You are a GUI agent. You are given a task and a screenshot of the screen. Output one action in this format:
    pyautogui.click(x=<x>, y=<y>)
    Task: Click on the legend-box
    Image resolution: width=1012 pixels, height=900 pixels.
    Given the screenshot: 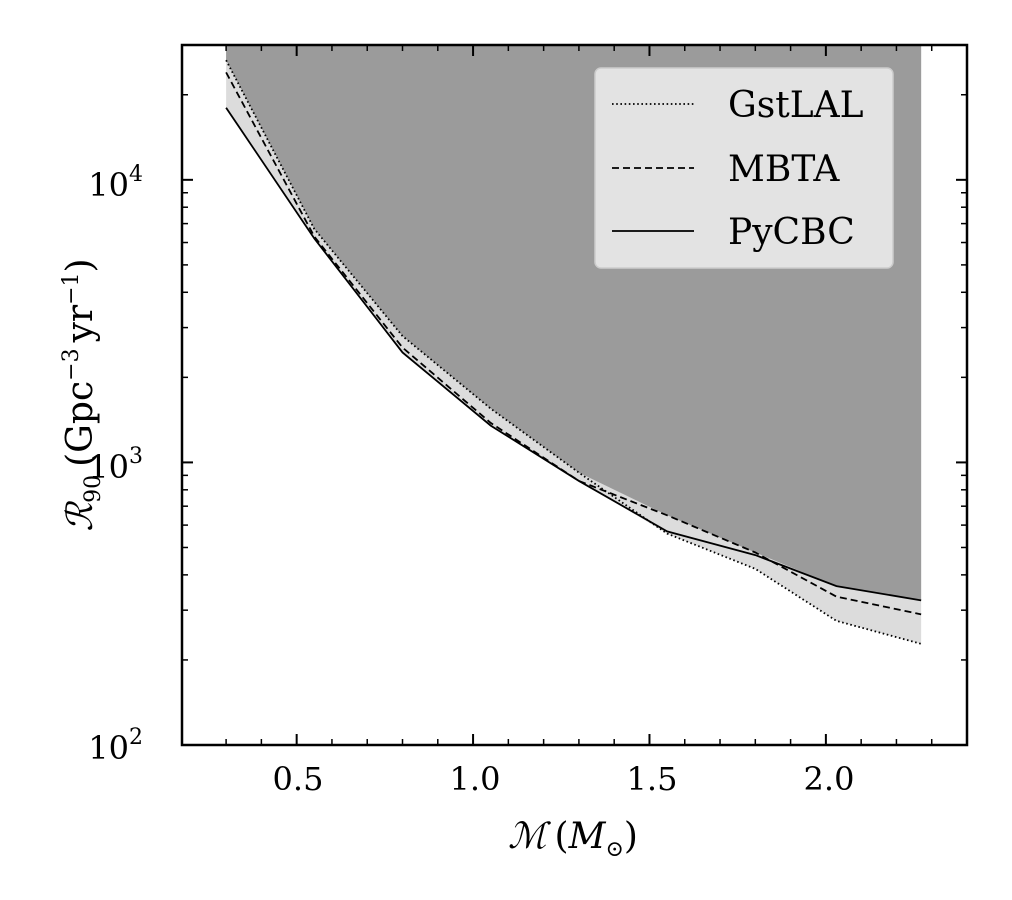 What is the action you would take?
    pyautogui.click(x=744, y=168)
    